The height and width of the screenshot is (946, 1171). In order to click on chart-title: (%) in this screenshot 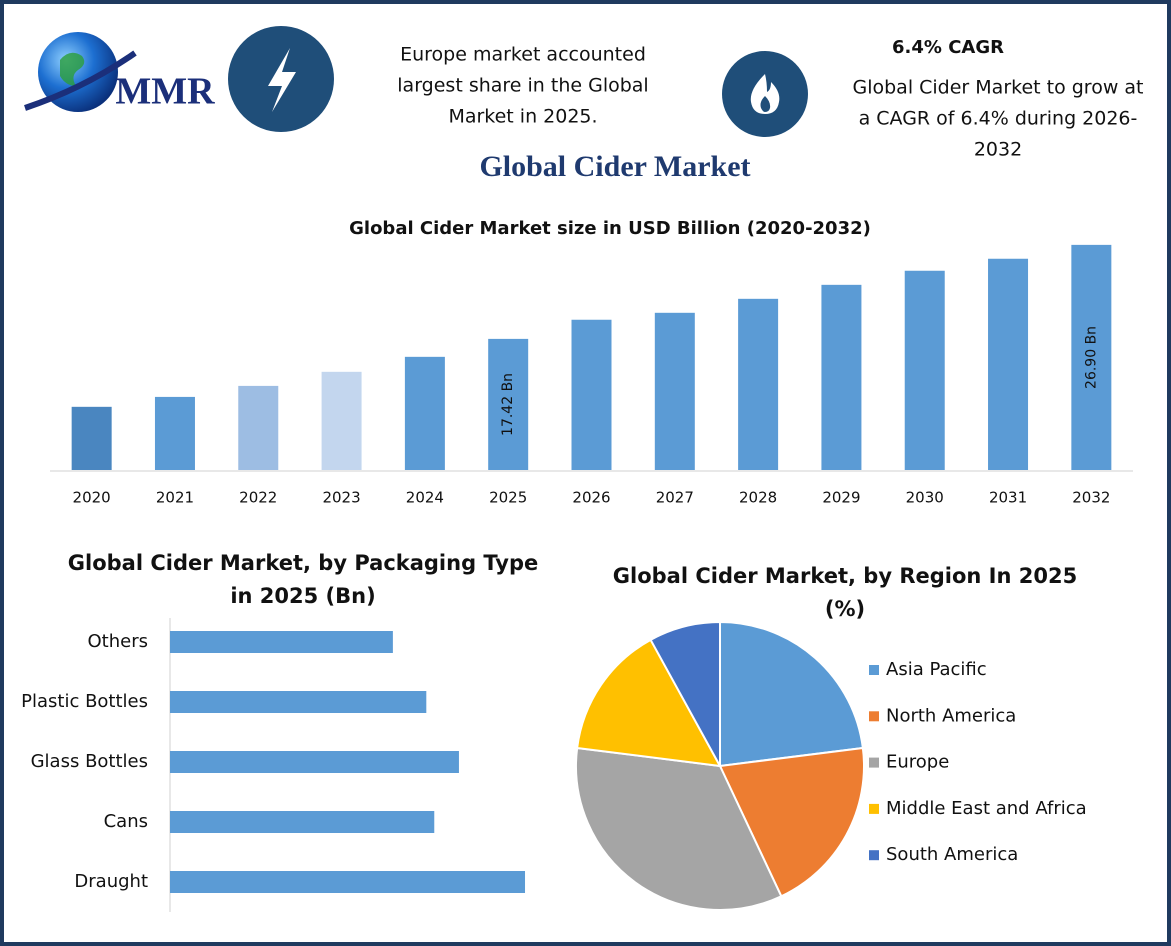, I will do `click(845, 609)`.